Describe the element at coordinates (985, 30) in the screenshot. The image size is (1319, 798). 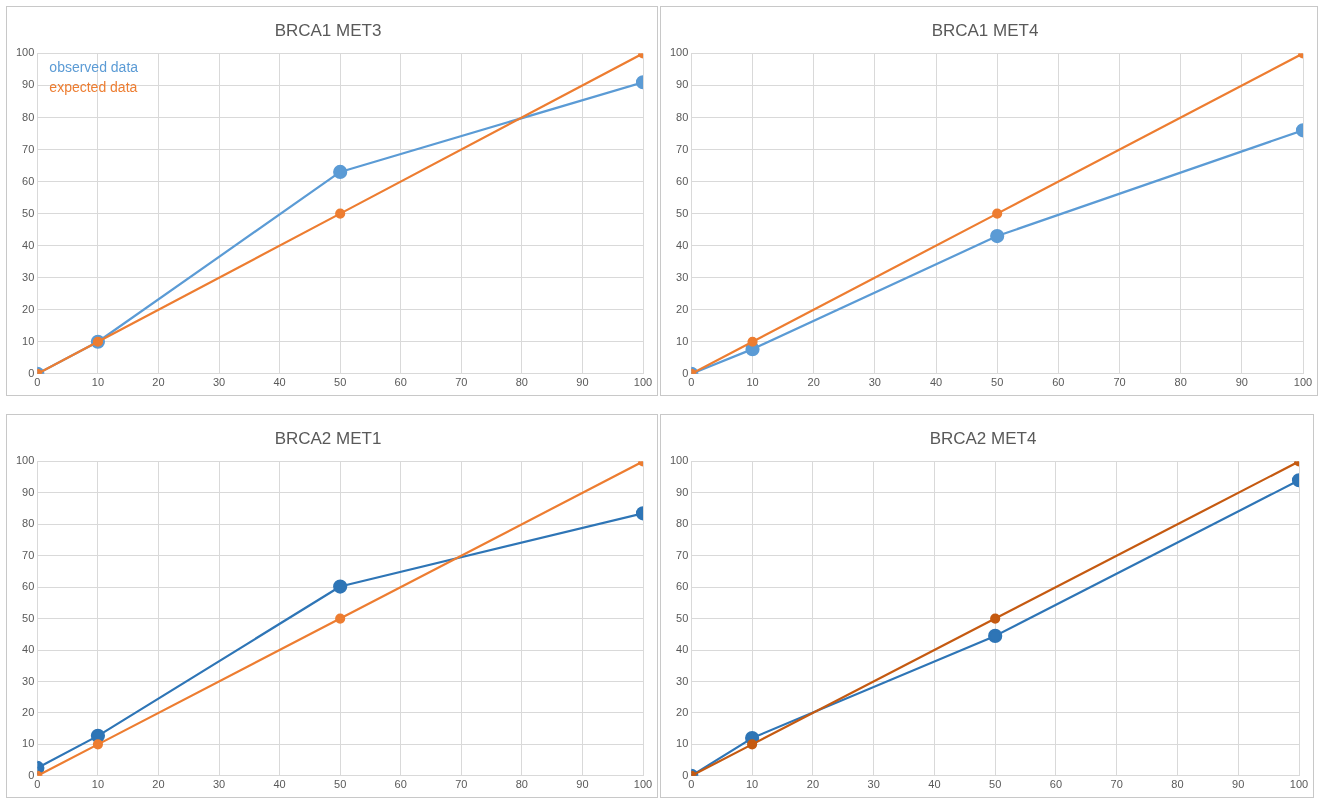
I see `chart-title: BRCA1 MET4` at that location.